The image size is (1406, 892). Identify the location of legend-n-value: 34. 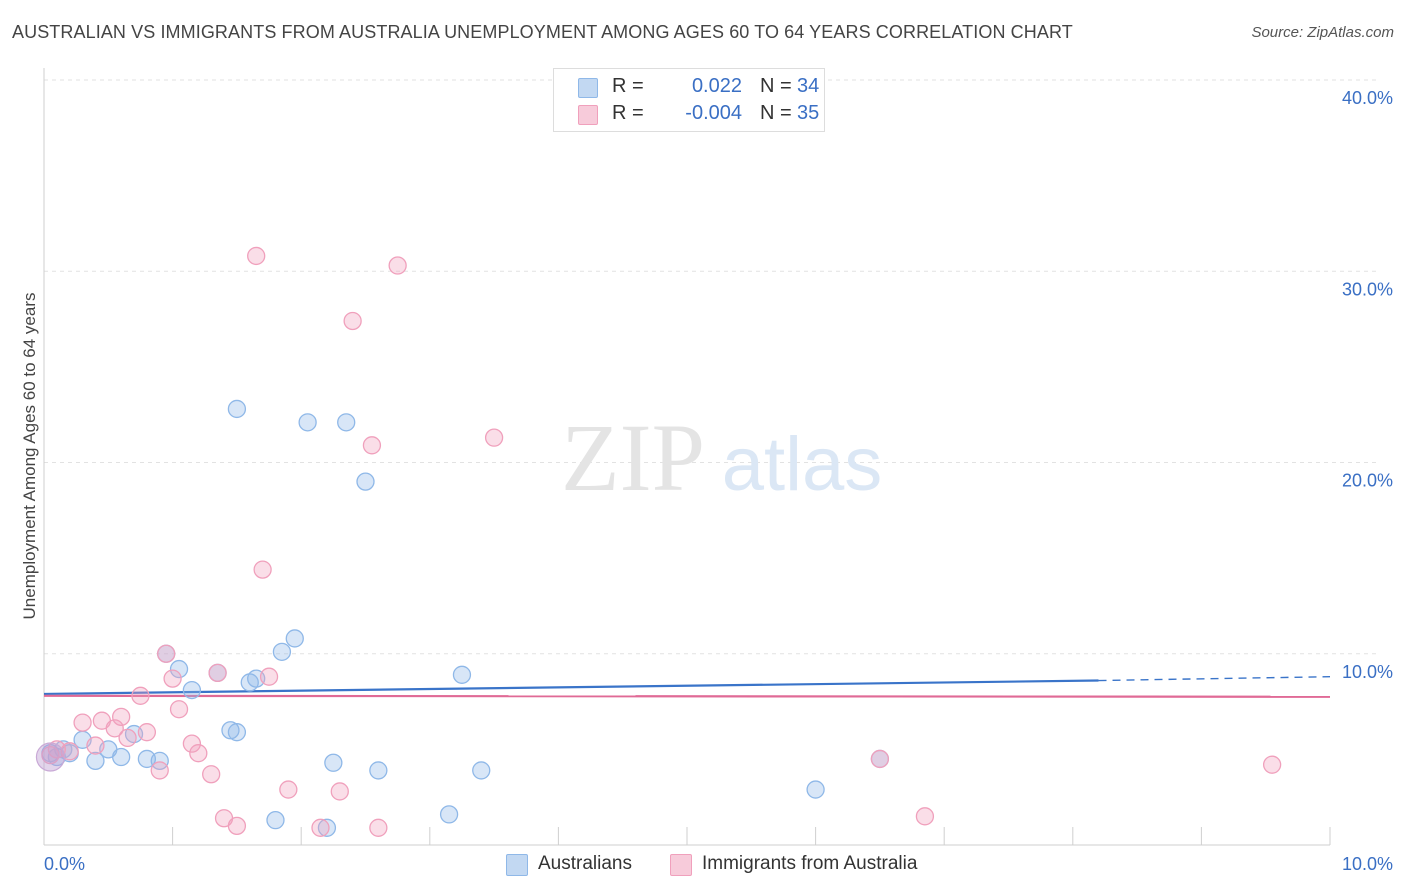
(808, 86).